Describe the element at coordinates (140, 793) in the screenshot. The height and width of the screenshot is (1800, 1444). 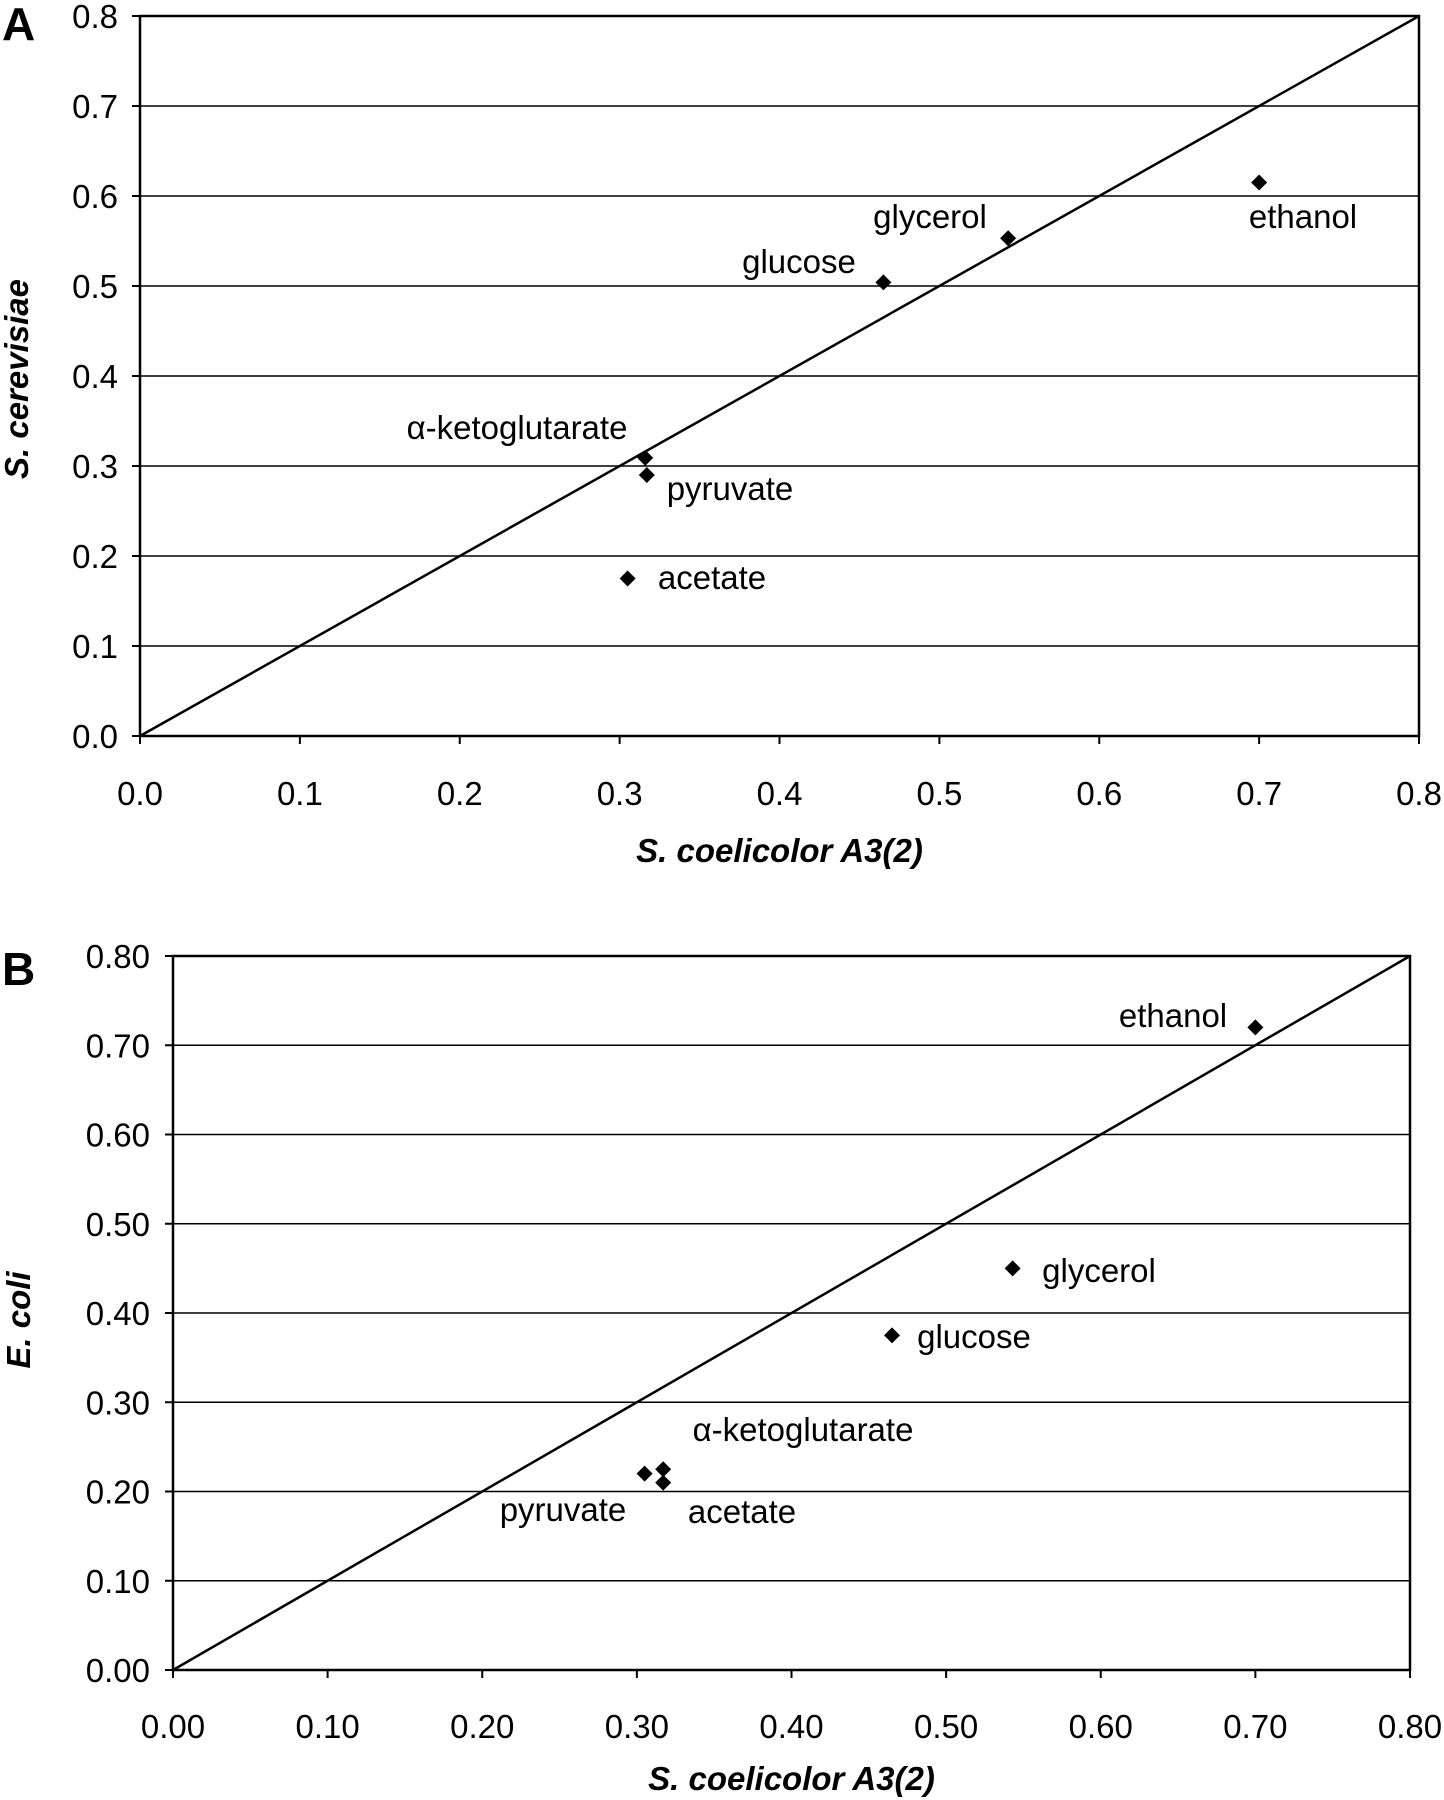
I see `x-tick-label: 0.0` at that location.